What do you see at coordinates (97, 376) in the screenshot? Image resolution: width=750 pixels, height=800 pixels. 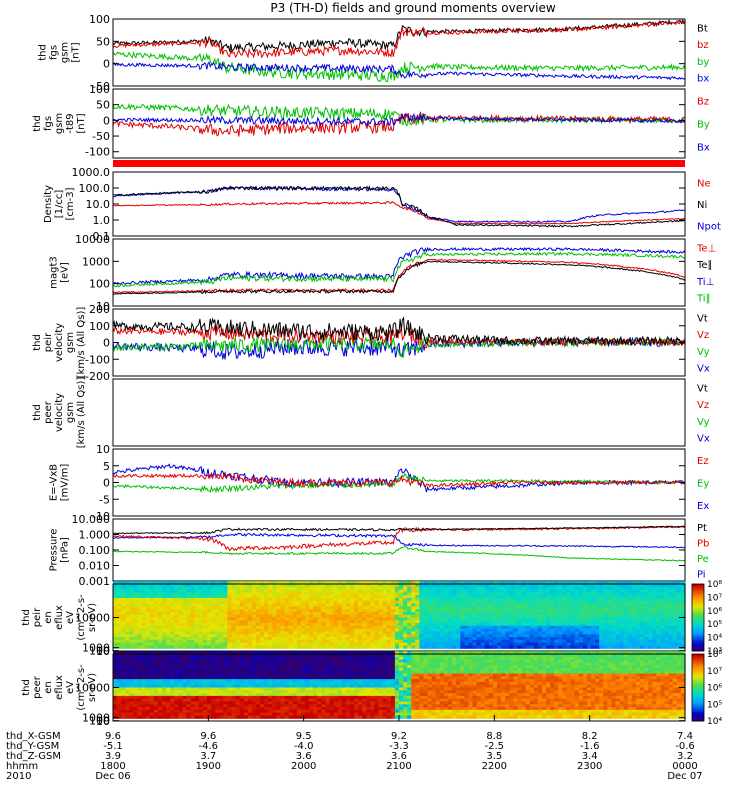 I see `y-tick-label: -200` at bounding box center [97, 376].